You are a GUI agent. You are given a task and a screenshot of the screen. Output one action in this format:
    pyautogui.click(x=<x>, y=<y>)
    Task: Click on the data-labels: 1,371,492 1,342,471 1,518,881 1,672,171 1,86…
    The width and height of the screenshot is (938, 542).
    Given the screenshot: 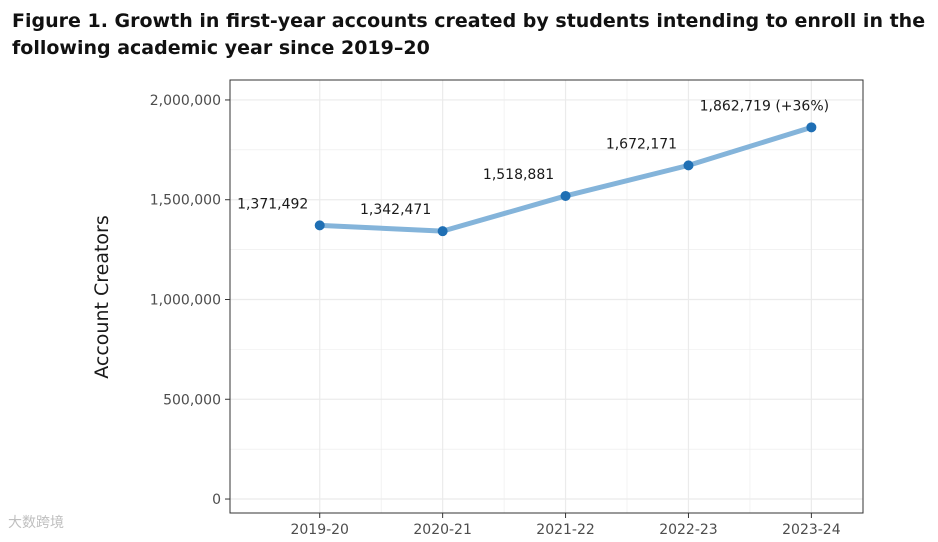 What is the action you would take?
    pyautogui.click(x=533, y=158)
    